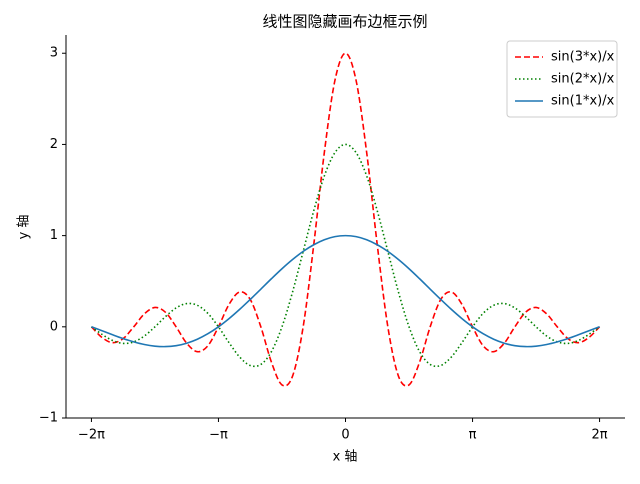 The width and height of the screenshot is (640, 484). I want to click on y-tick-label: 0, so click(54, 326).